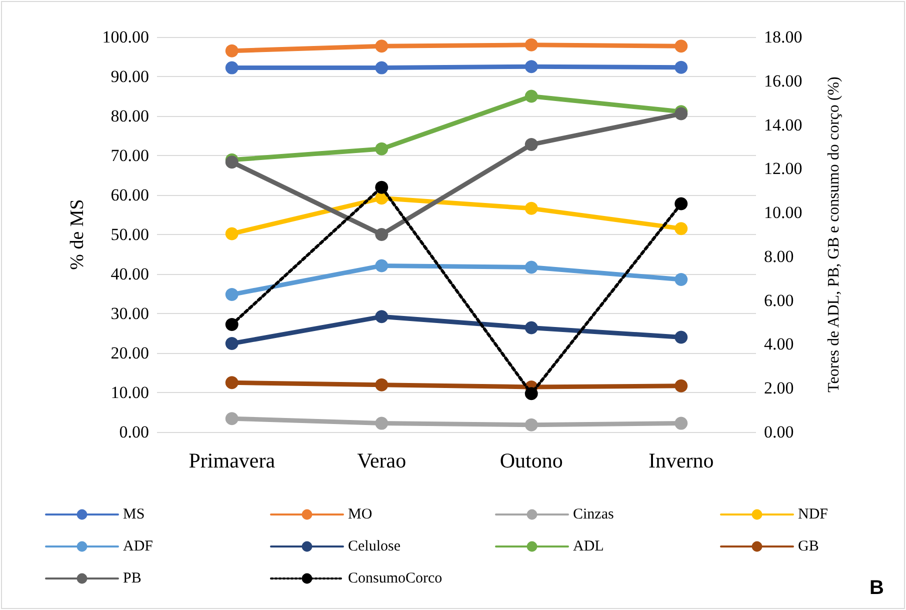  I want to click on x-tick-label: Outono, so click(531, 460).